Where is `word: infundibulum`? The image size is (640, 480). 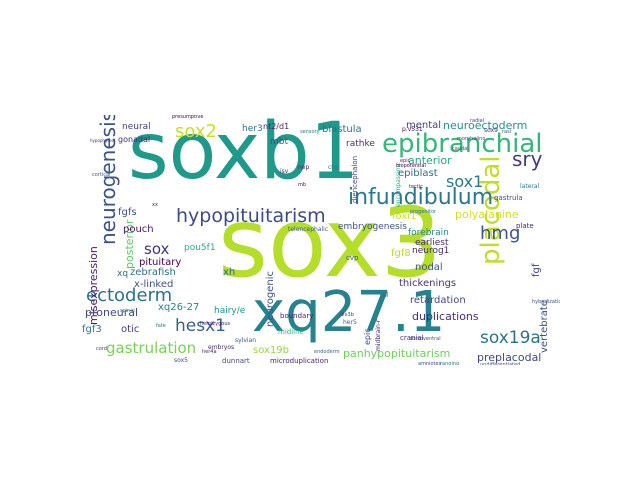 word: infundibulum is located at coordinates (421, 197).